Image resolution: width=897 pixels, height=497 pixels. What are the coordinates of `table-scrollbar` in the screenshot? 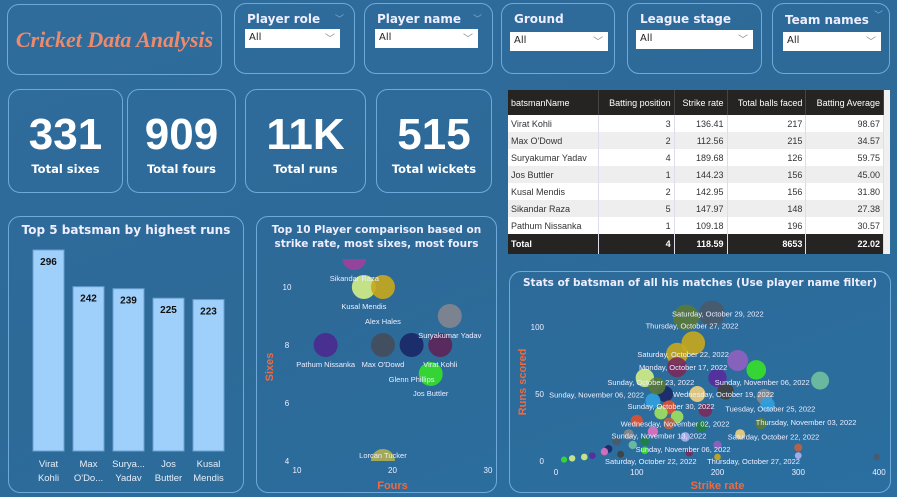 It's located at (887, 172).